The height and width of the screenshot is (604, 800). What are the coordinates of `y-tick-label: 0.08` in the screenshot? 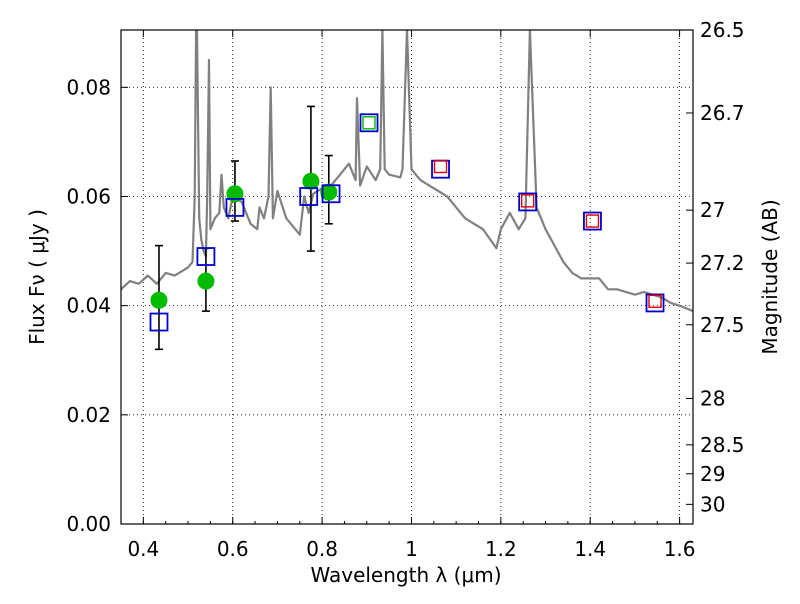 It's located at (88, 87).